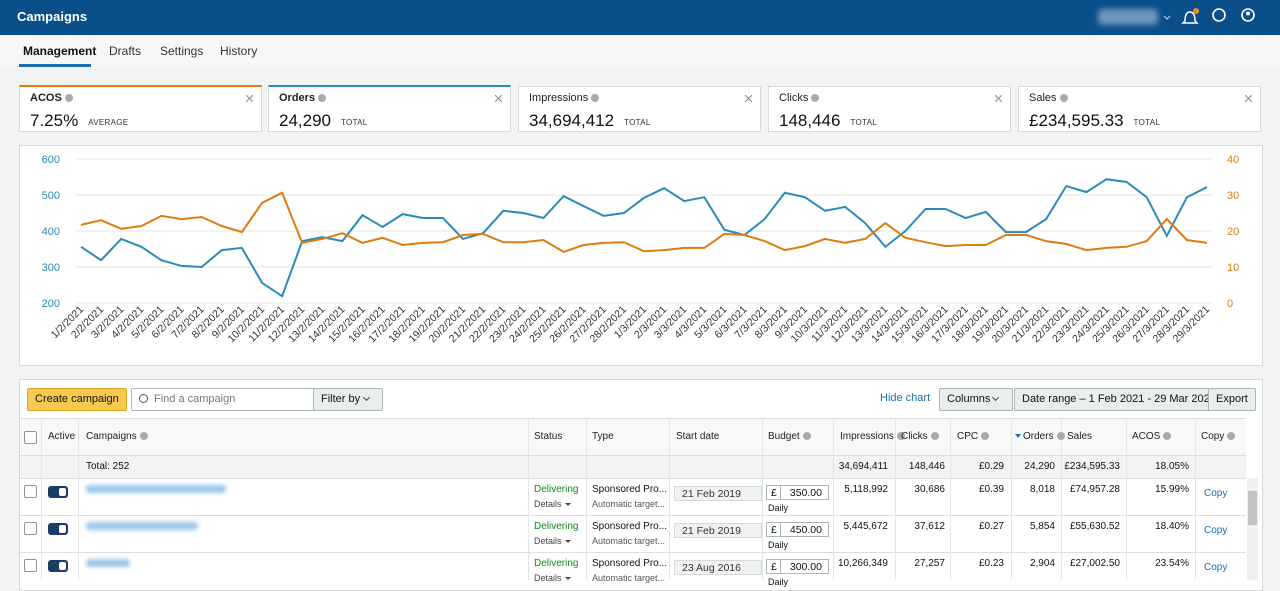 Image resolution: width=1280 pixels, height=591 pixels. What do you see at coordinates (797, 529) in the screenshot?
I see `budget-input: £450.00` at bounding box center [797, 529].